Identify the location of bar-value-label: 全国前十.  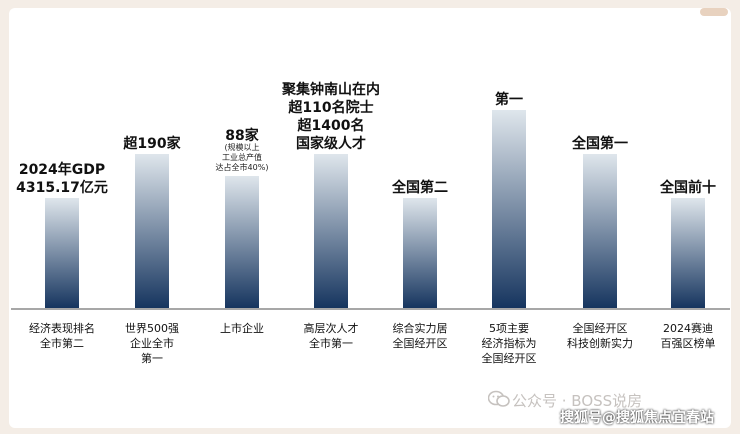
(687, 187).